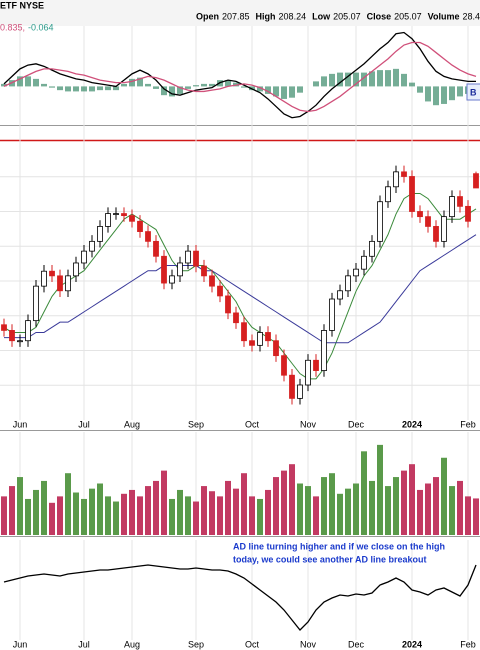  Describe the element at coordinates (41, 27) in the screenshot. I see `indicator-value: -0.064` at that location.